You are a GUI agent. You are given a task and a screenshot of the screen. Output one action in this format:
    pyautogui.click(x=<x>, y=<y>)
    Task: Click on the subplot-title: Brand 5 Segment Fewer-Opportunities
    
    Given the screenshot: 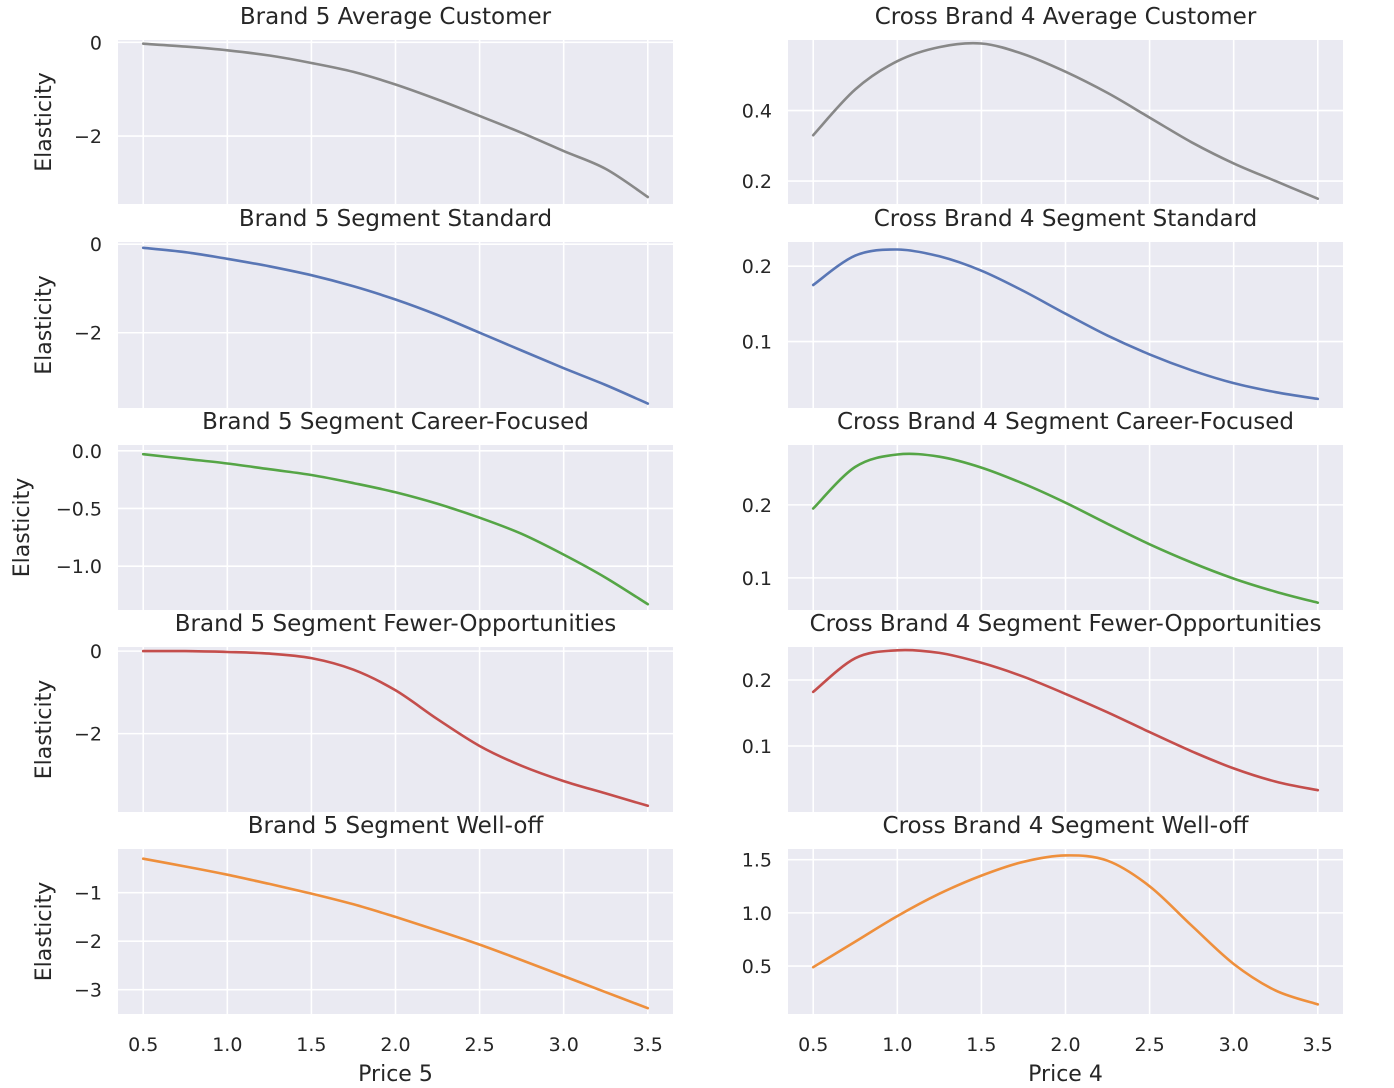 What is the action you would take?
    pyautogui.click(x=396, y=624)
    